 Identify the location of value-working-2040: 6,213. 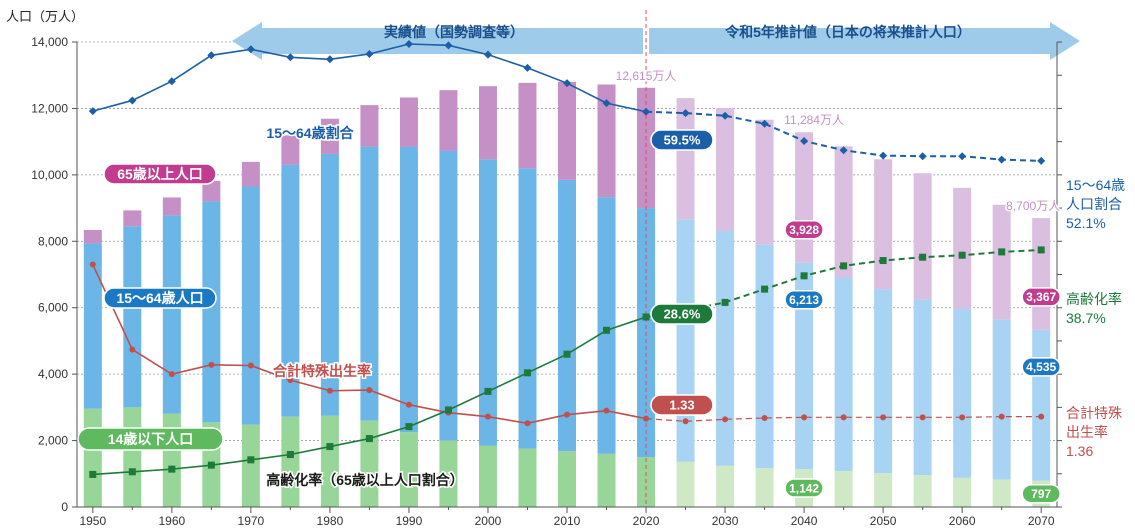
(804, 299).